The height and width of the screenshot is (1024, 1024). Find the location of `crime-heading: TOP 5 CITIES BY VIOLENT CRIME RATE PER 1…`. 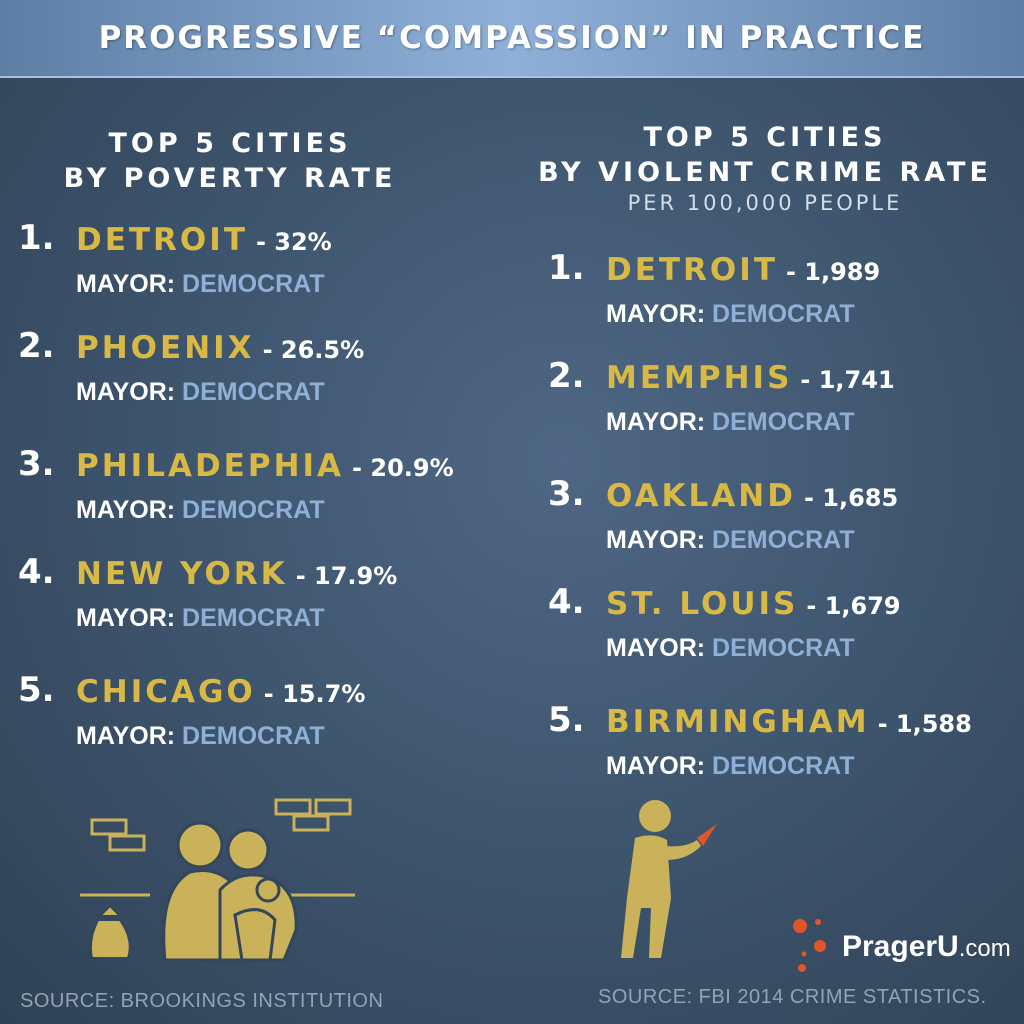

crime-heading: TOP 5 CITIES BY VIOLENT CRIME RATE PER 1… is located at coordinates (765, 168).